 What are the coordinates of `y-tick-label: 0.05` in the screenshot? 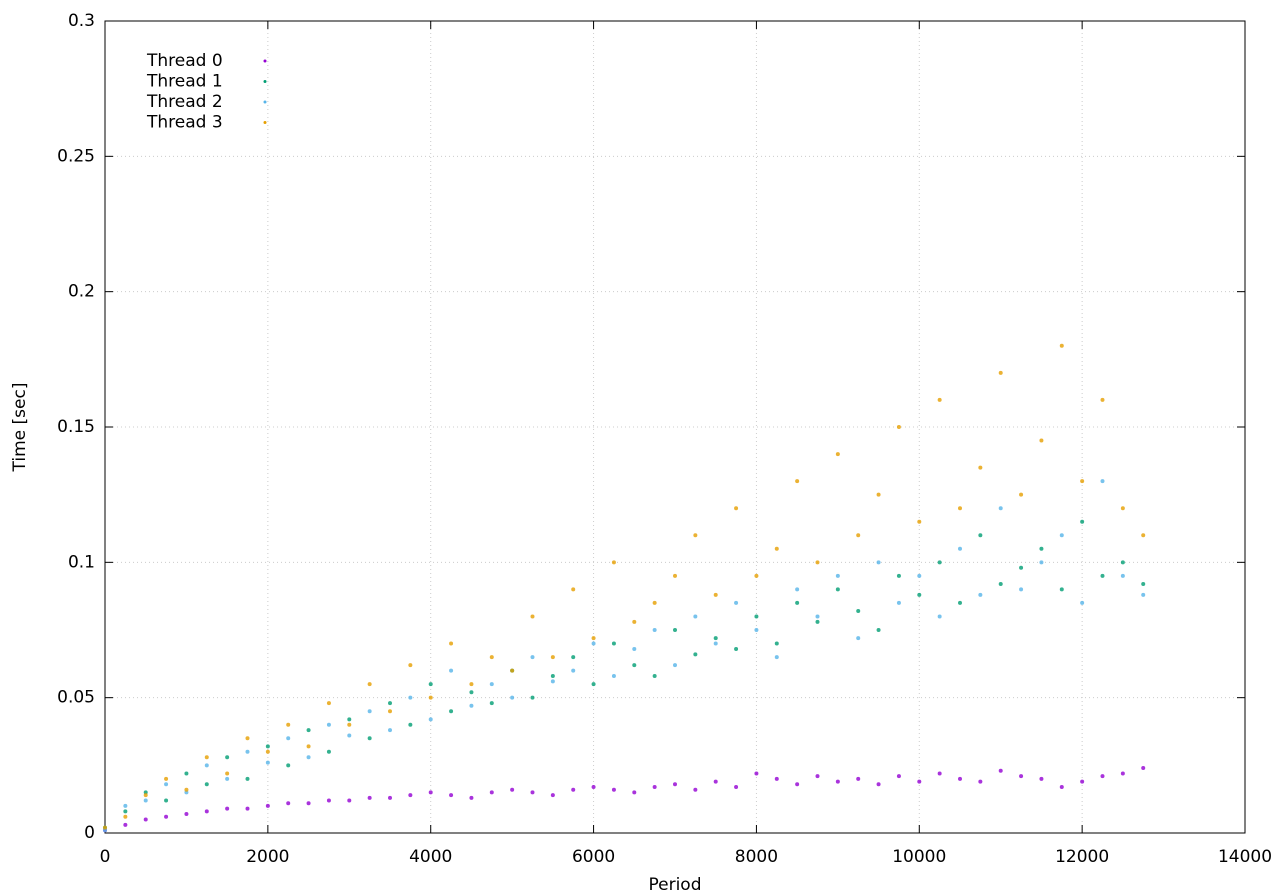 It's located at (76, 698).